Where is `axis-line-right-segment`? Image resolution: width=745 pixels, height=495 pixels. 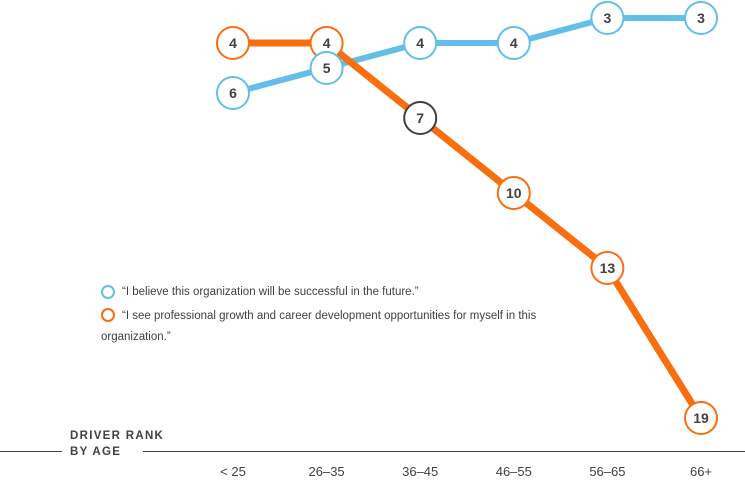
axis-line-right-segment is located at coordinates (444, 451).